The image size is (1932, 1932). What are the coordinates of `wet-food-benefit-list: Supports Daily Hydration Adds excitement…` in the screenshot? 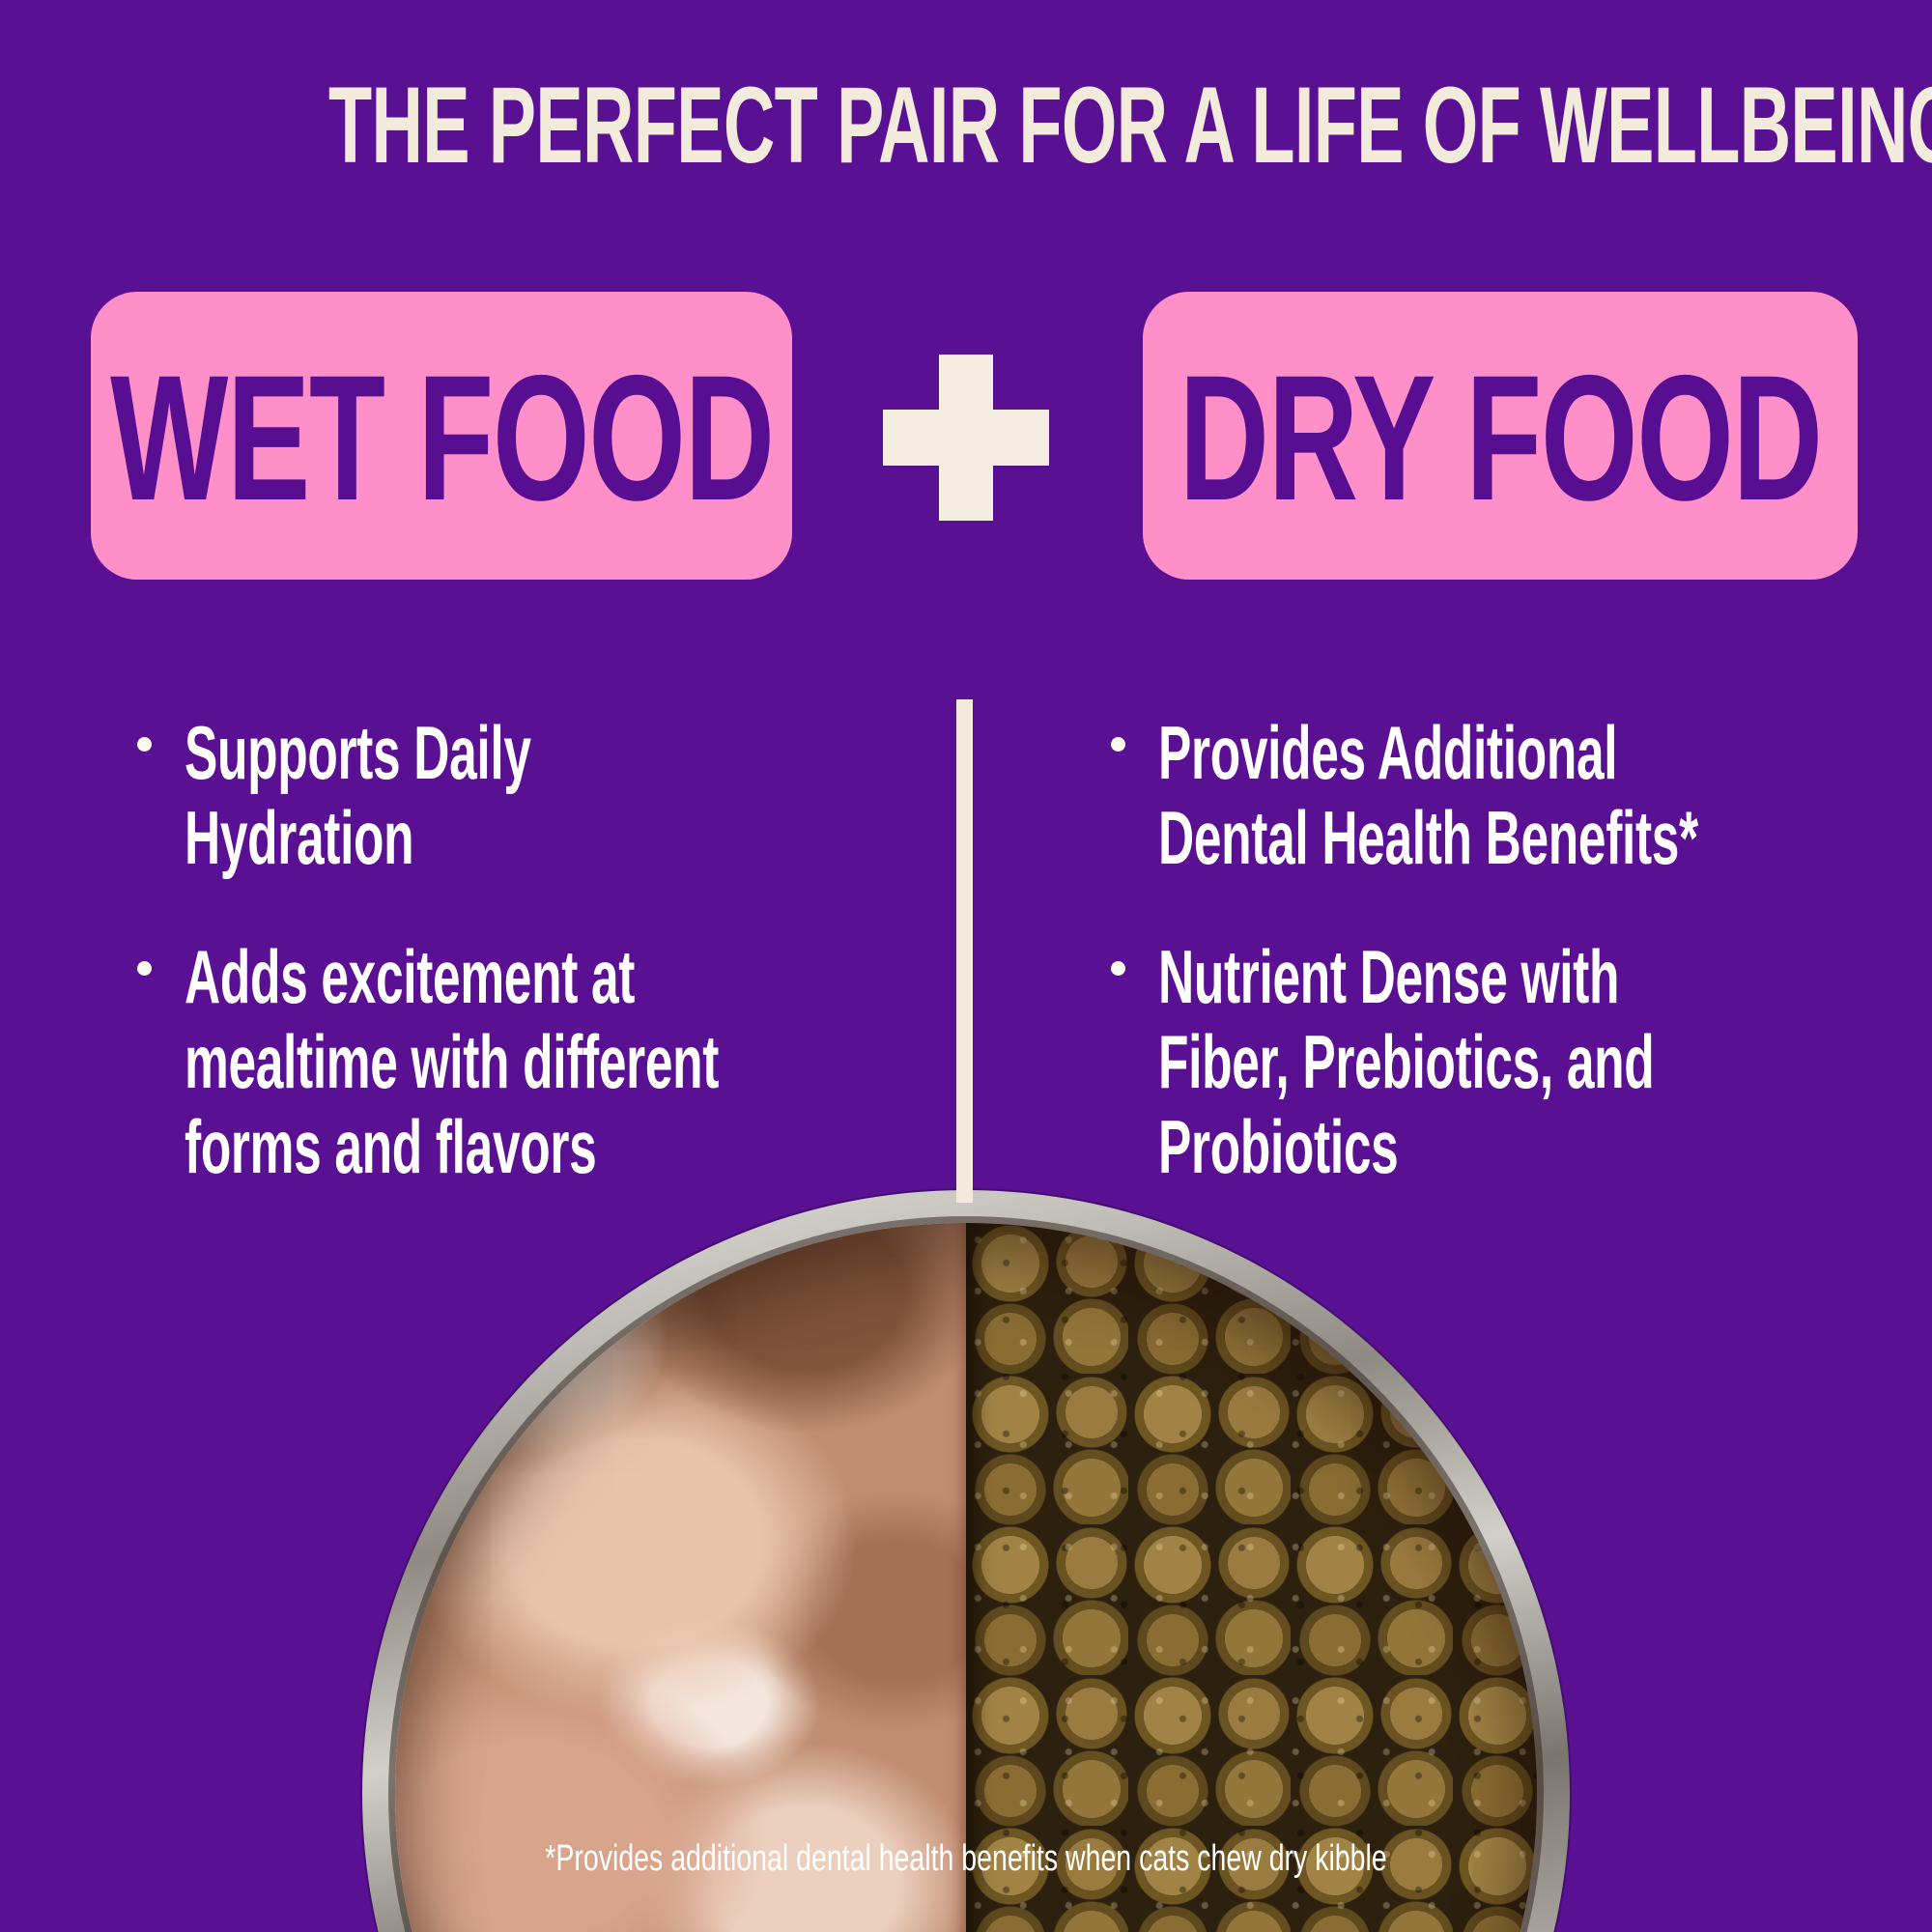 It's located at (565, 976).